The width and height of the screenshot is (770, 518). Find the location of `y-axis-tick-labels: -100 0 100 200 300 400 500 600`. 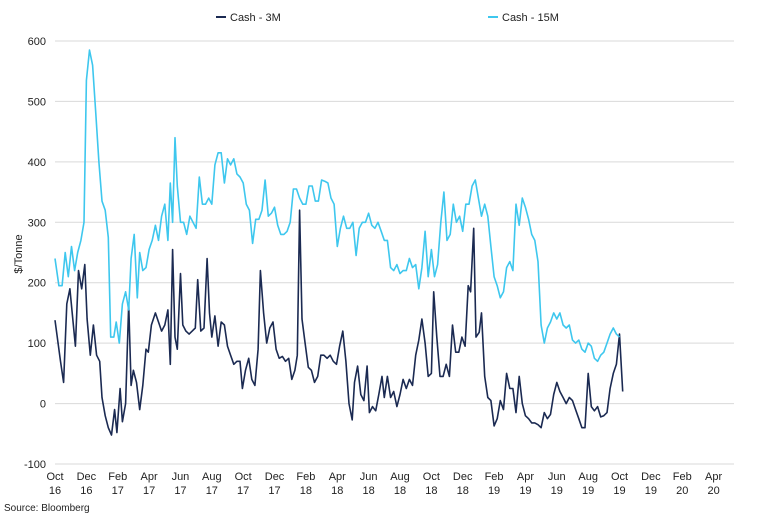

y-axis-tick-labels: -100 0 100 200 300 400 500 600 is located at coordinates (35, 253).